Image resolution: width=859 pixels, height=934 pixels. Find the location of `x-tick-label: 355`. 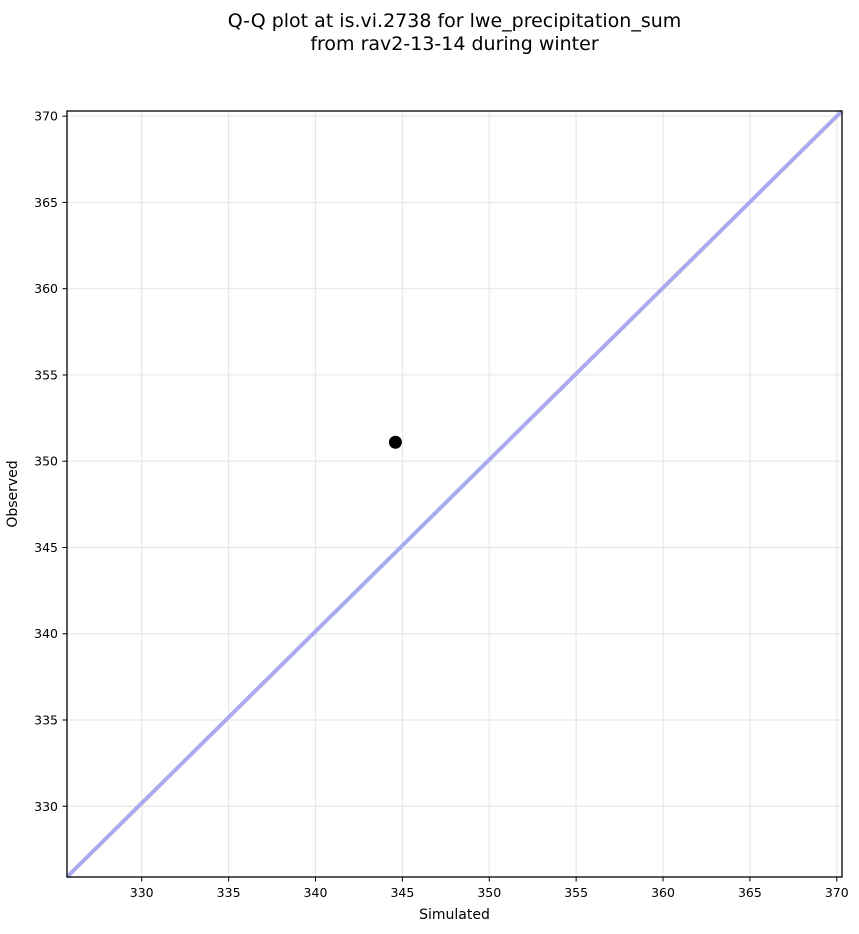

x-tick-label: 355 is located at coordinates (576, 892).